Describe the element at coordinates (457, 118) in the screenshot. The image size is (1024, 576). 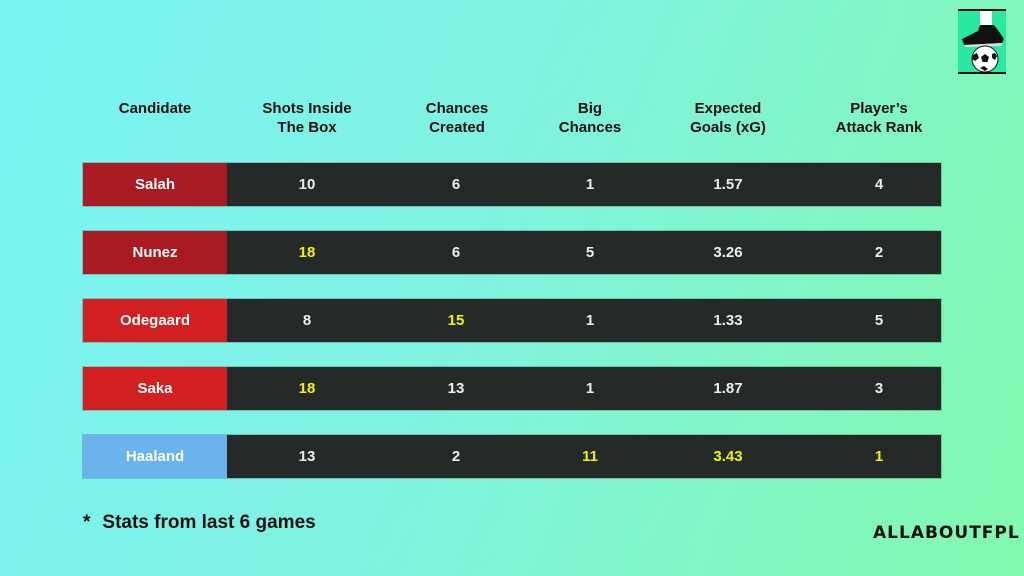
I see `header-chances-created: Chances Created` at that location.